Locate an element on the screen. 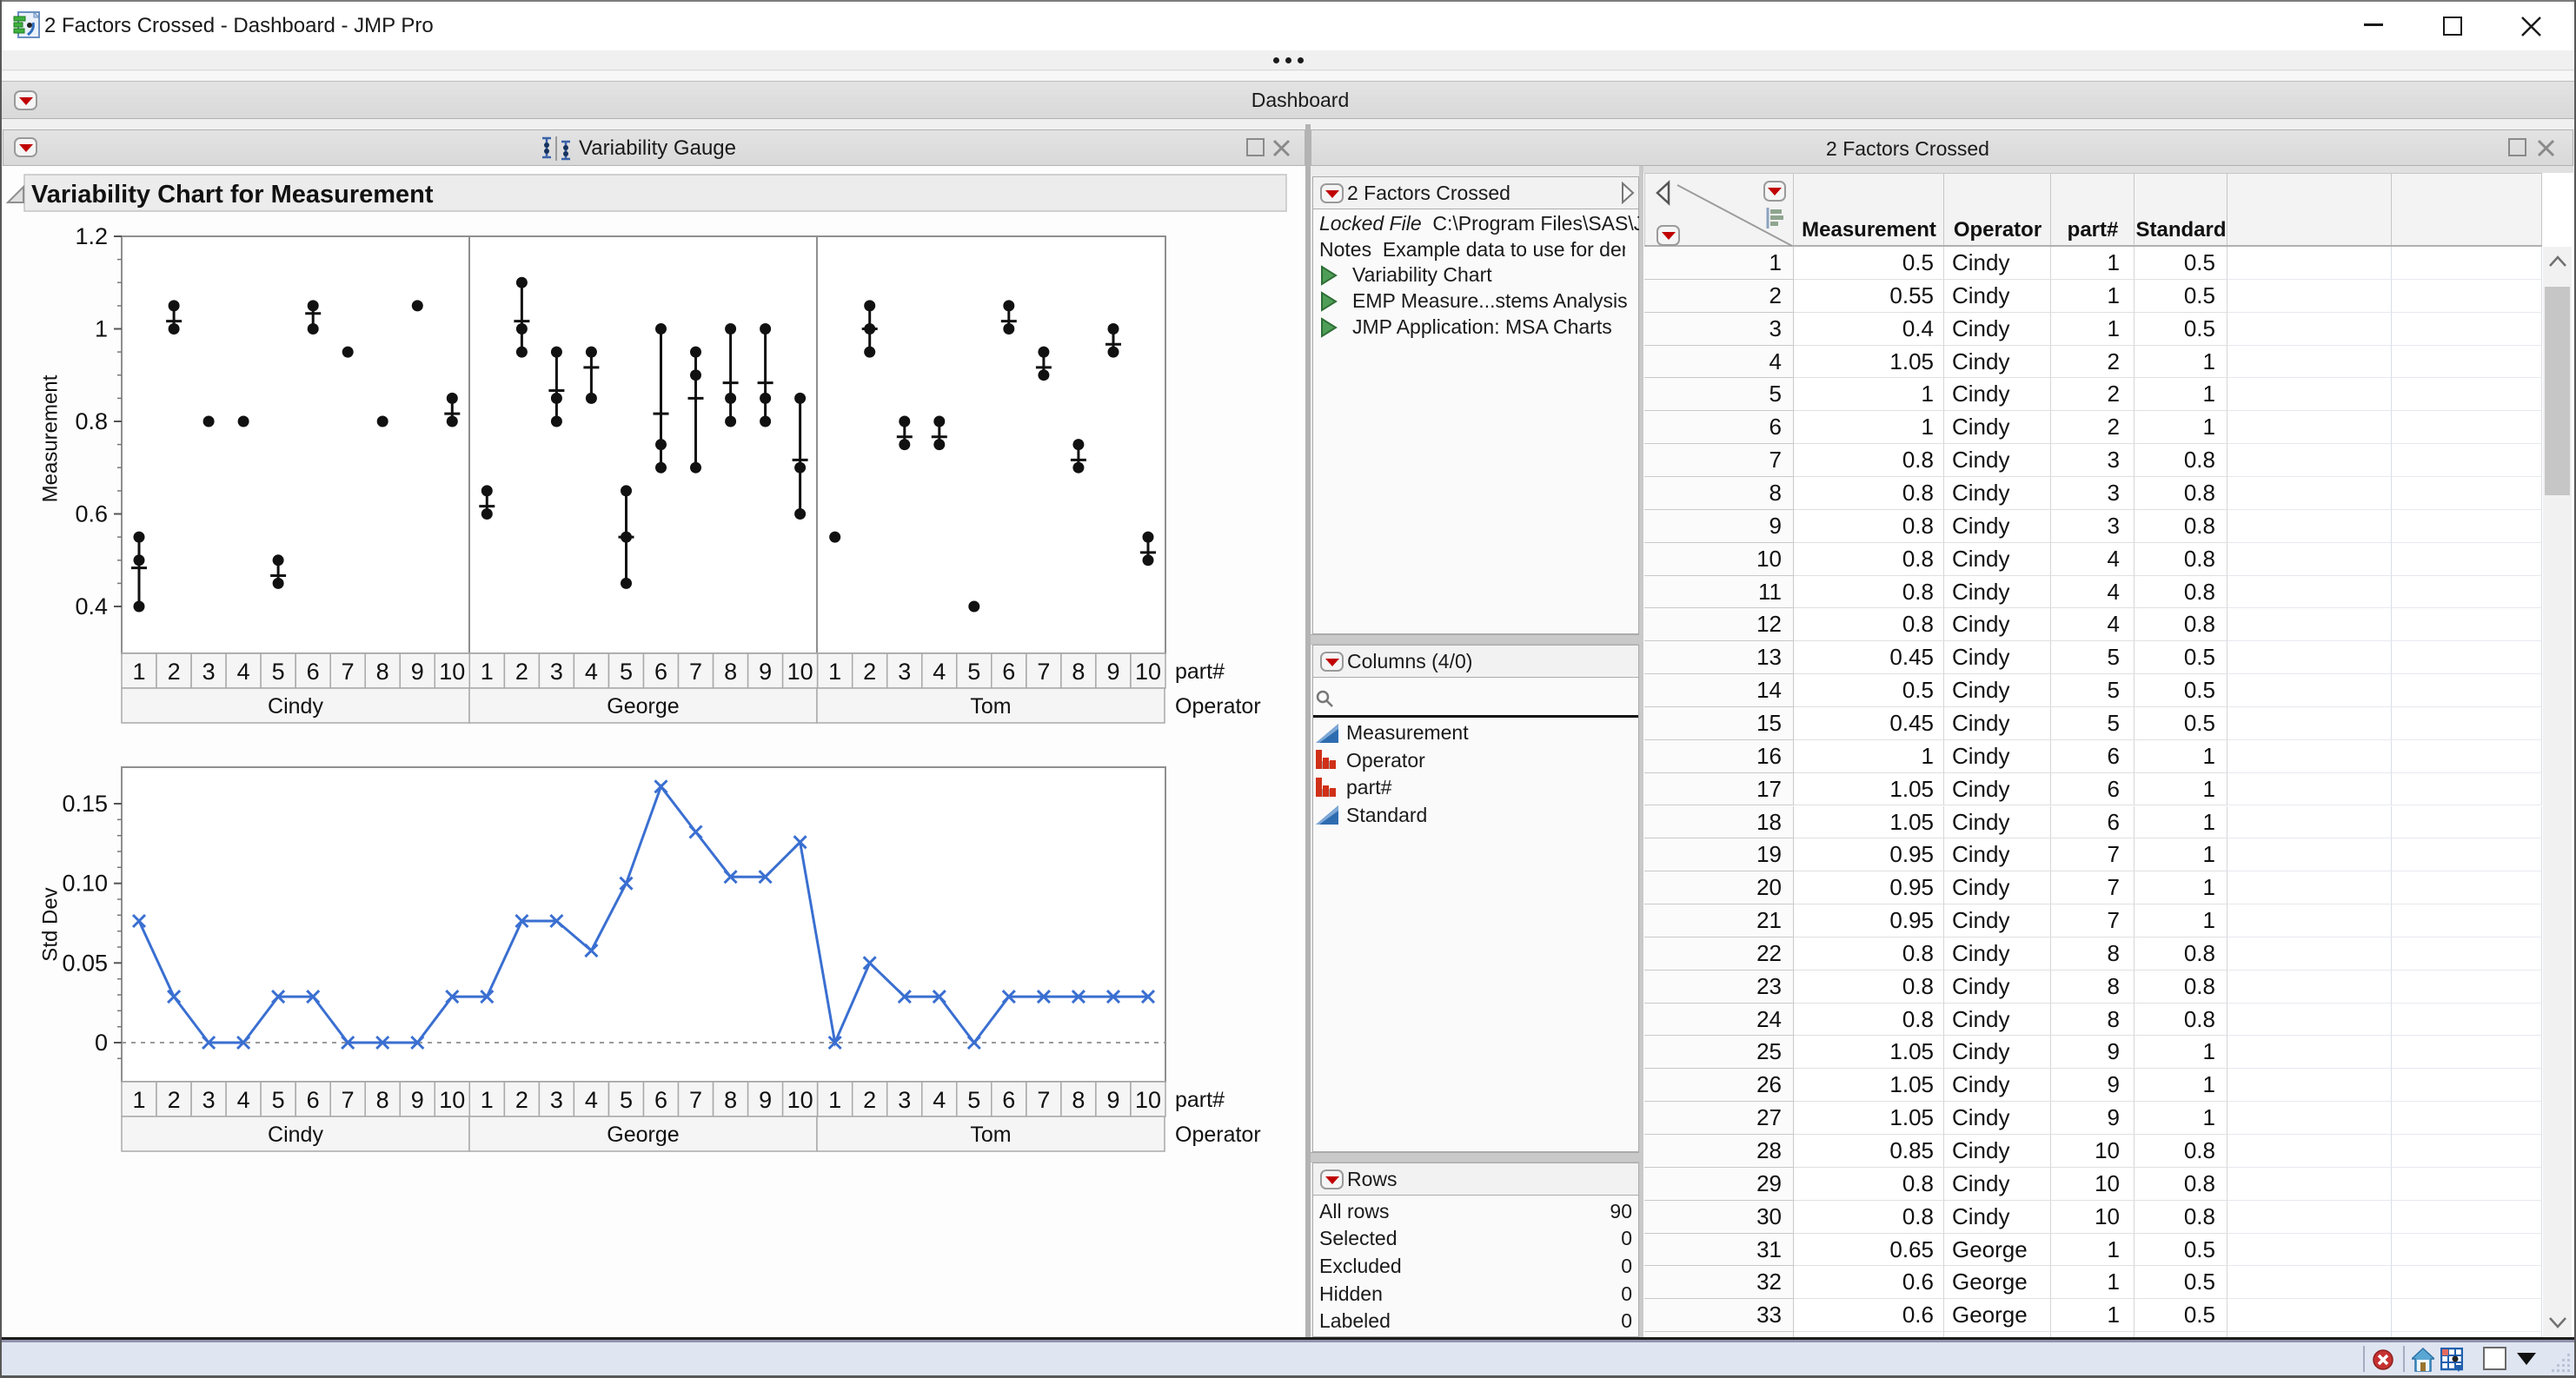  svg-text: 0.15 is located at coordinates (85, 804).